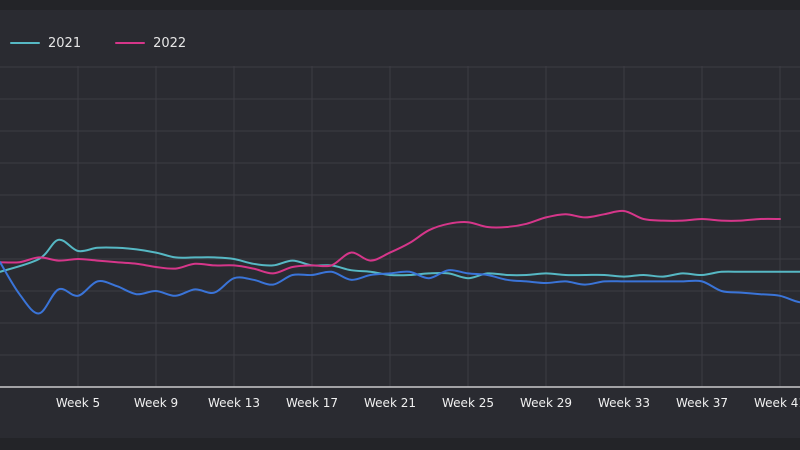  Describe the element at coordinates (65, 43) in the screenshot. I see `legend-label-2021: 2021` at that location.